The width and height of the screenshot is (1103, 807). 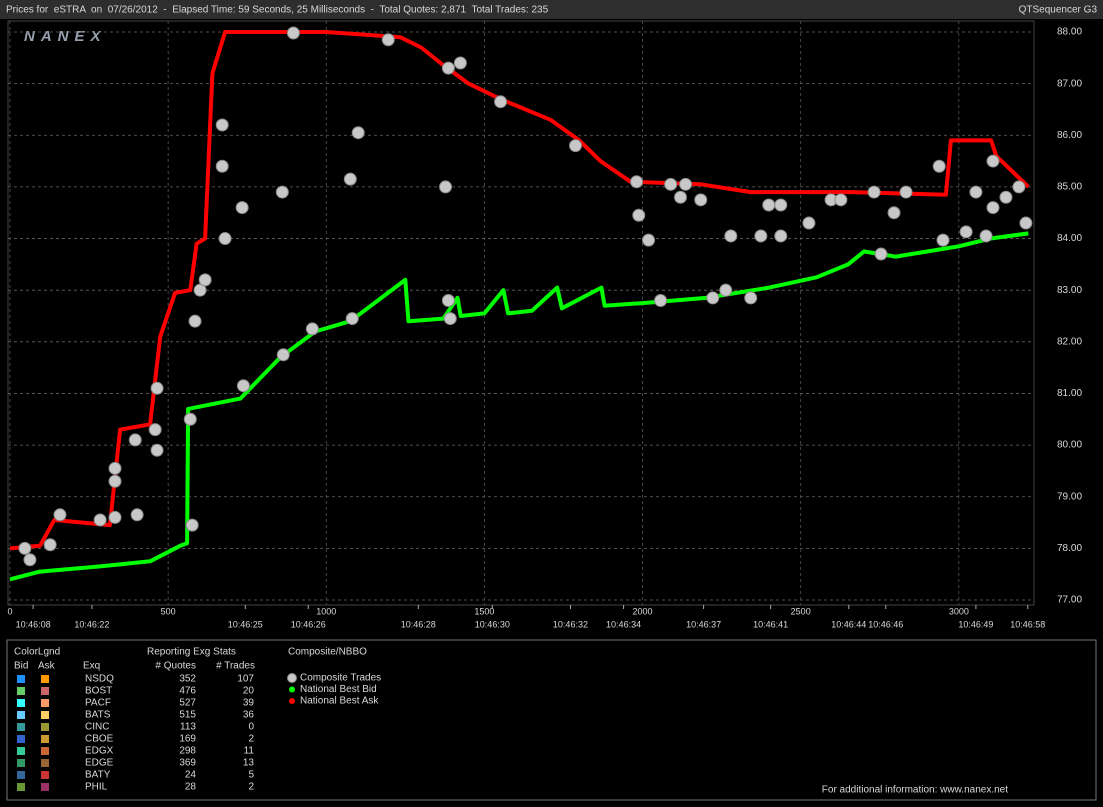 I want to click on time-tick-label: 10:46:08, so click(x=33, y=624).